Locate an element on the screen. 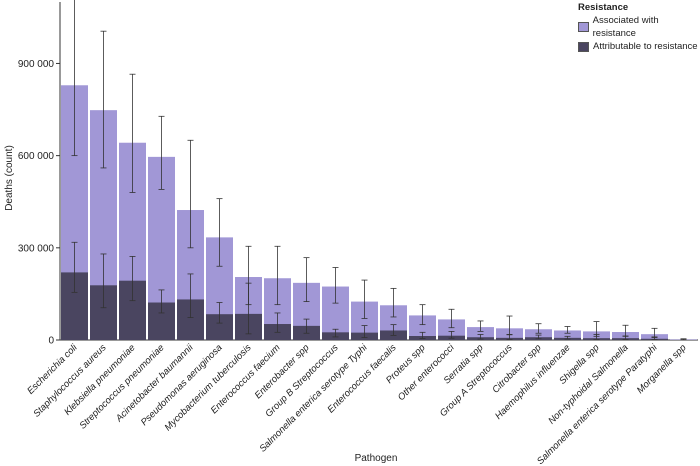 The height and width of the screenshot is (466, 700). legend-swatch-associated is located at coordinates (583, 27).